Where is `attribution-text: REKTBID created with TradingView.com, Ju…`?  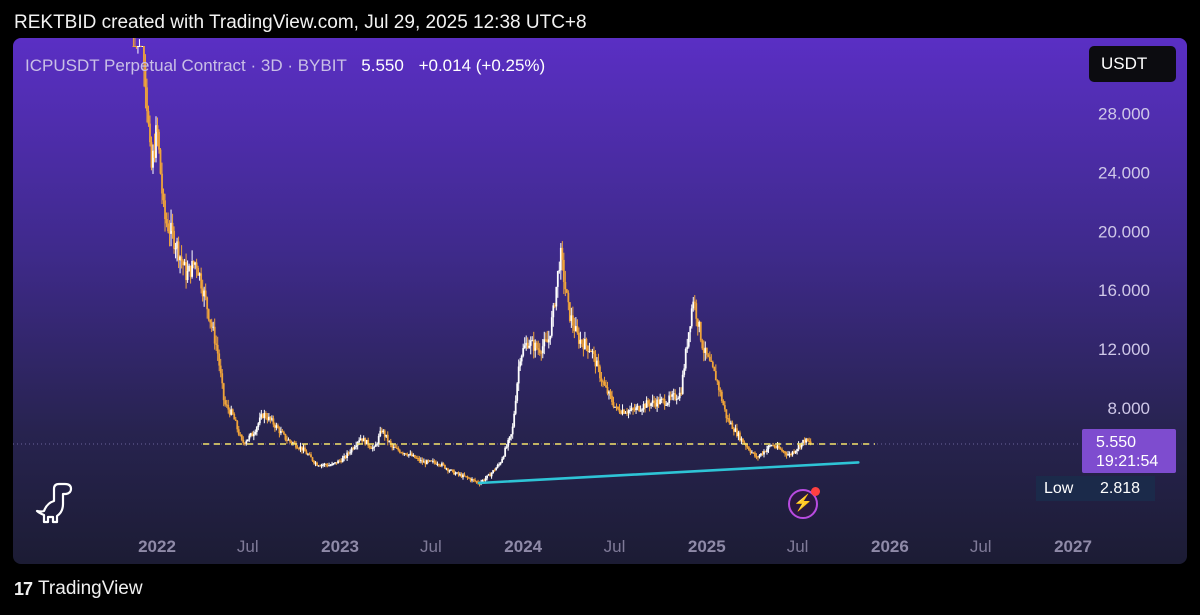 attribution-text: REKTBID created with TradingView.com, Ju… is located at coordinates (300, 22).